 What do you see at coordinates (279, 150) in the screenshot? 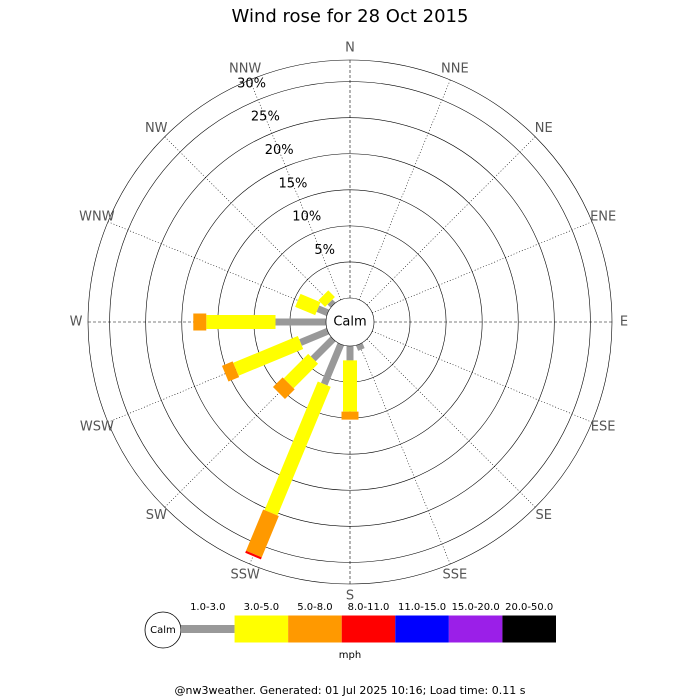
I see `r-tick-label: 20%` at bounding box center [279, 150].